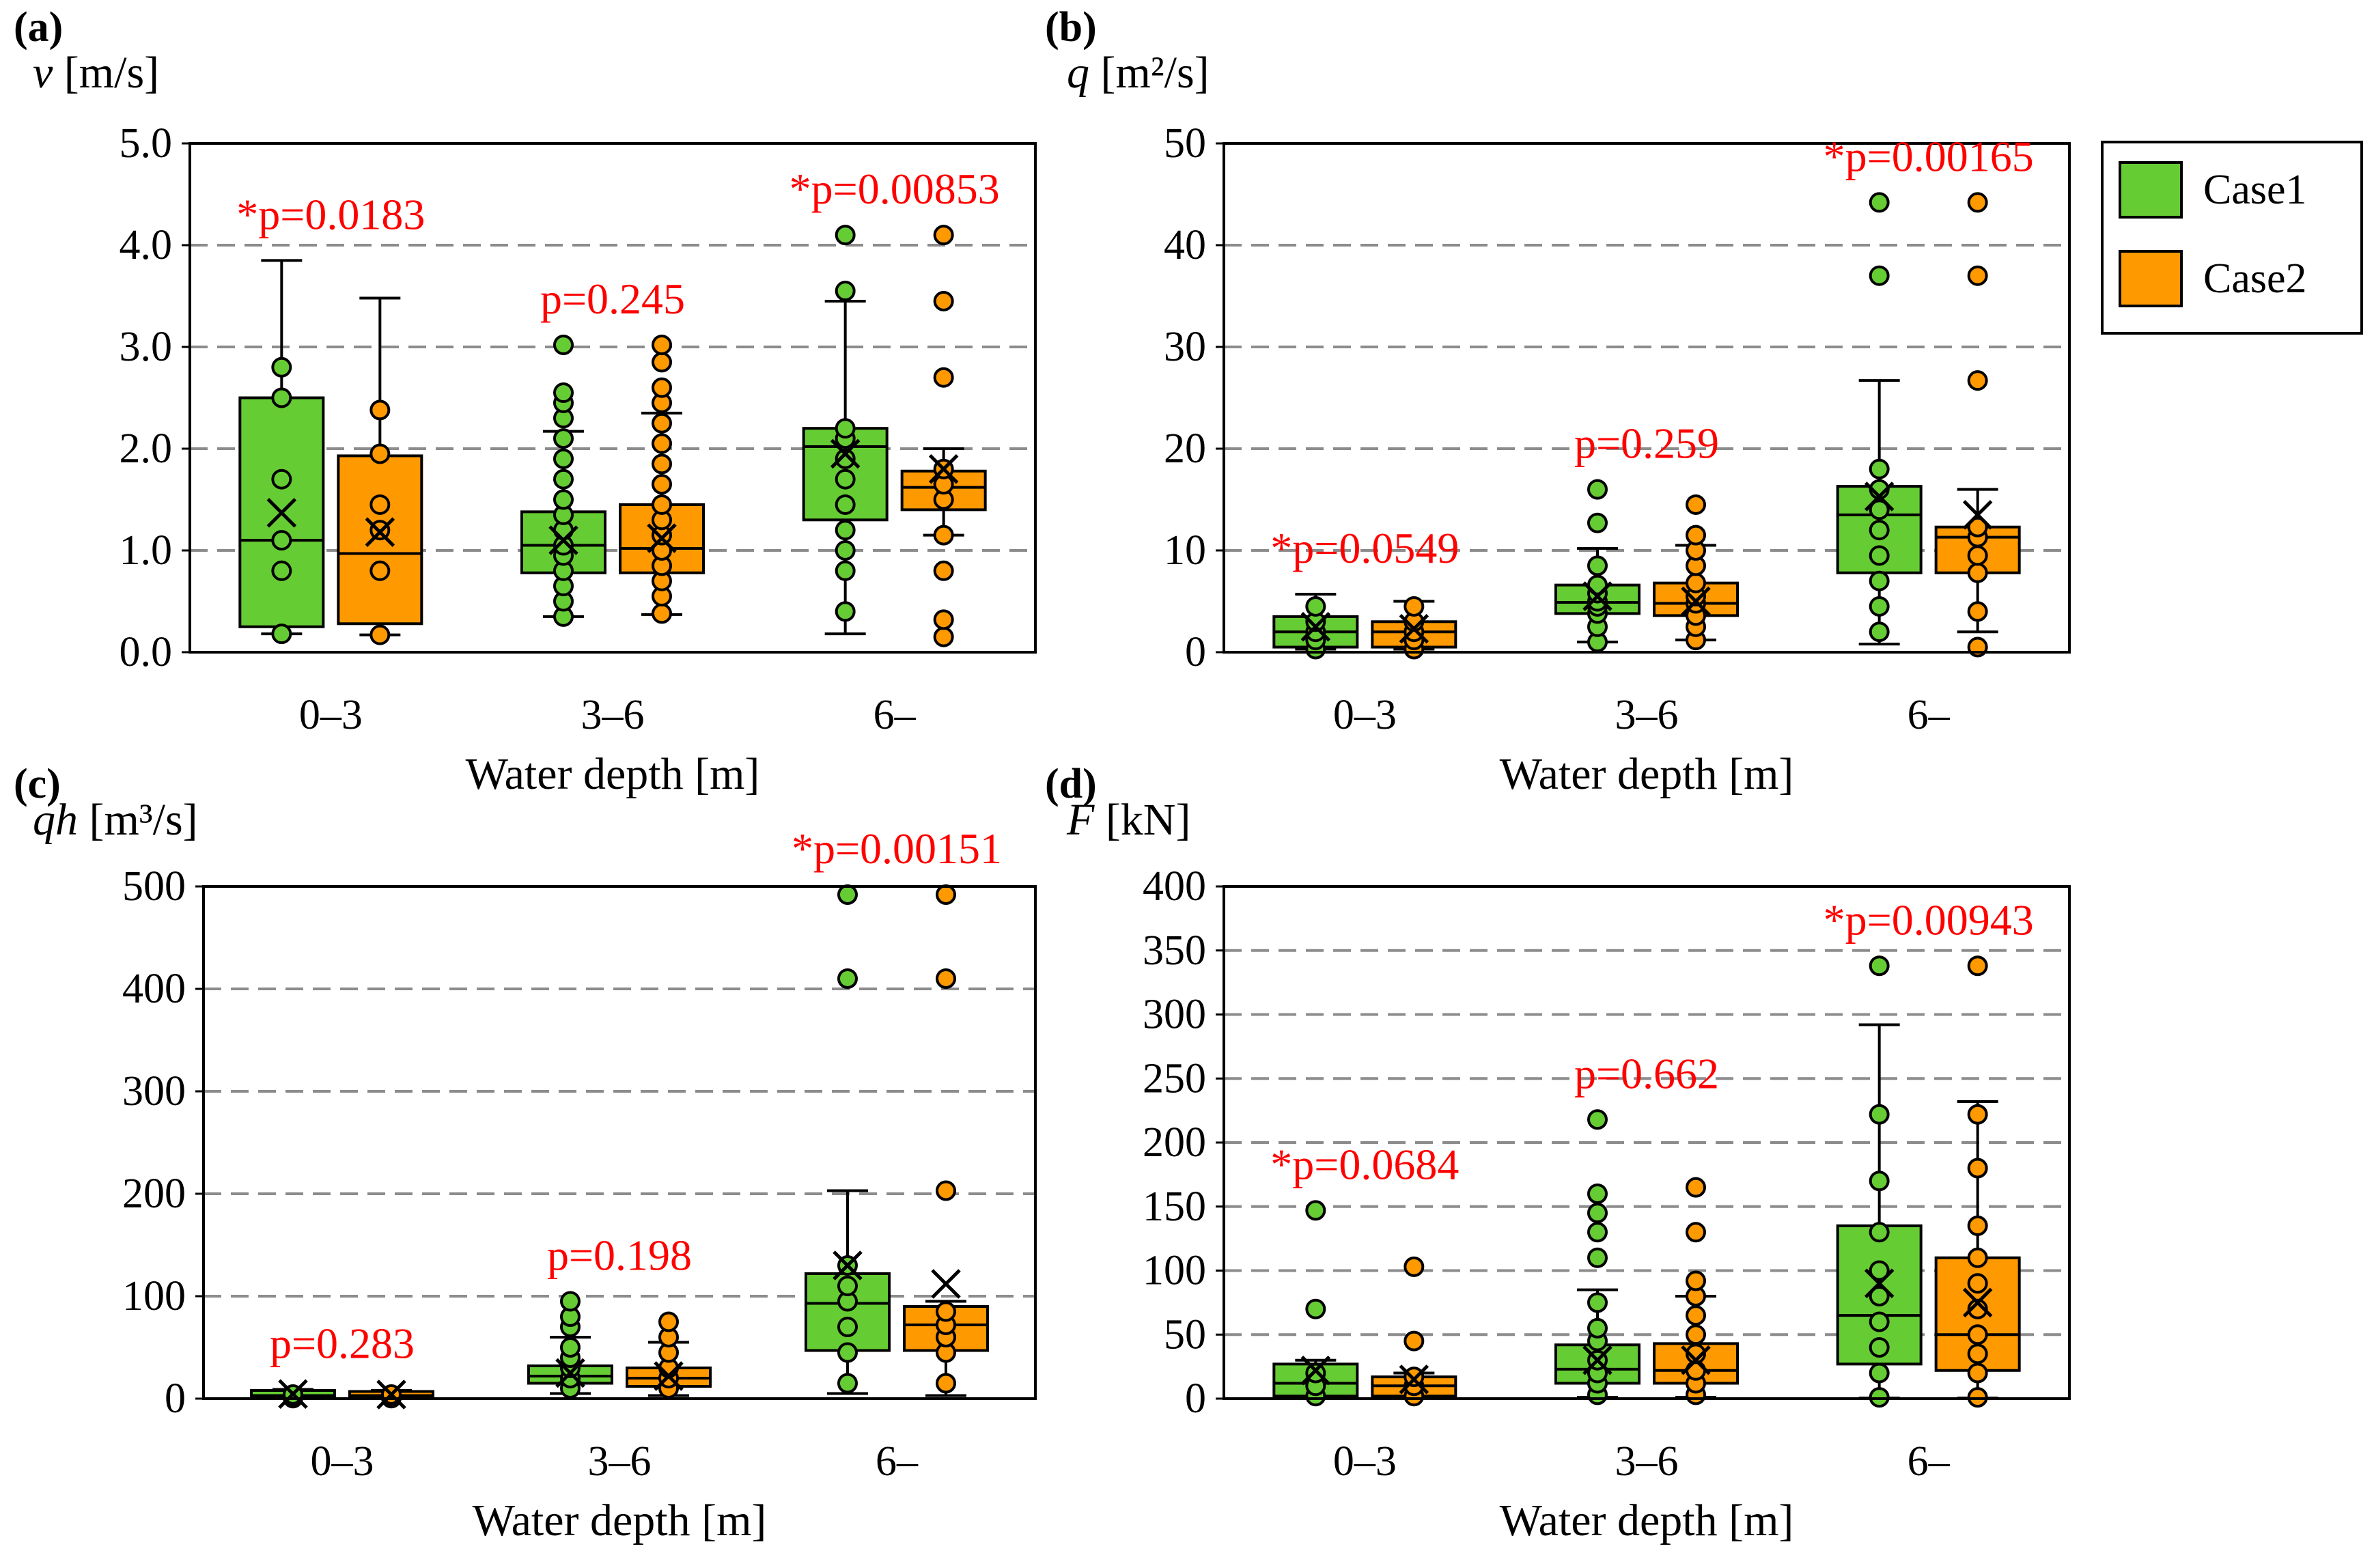 The width and height of the screenshot is (2374, 1568). What do you see at coordinates (343, 1343) in the screenshot?
I see `p-value-label: p=0.283` at bounding box center [343, 1343].